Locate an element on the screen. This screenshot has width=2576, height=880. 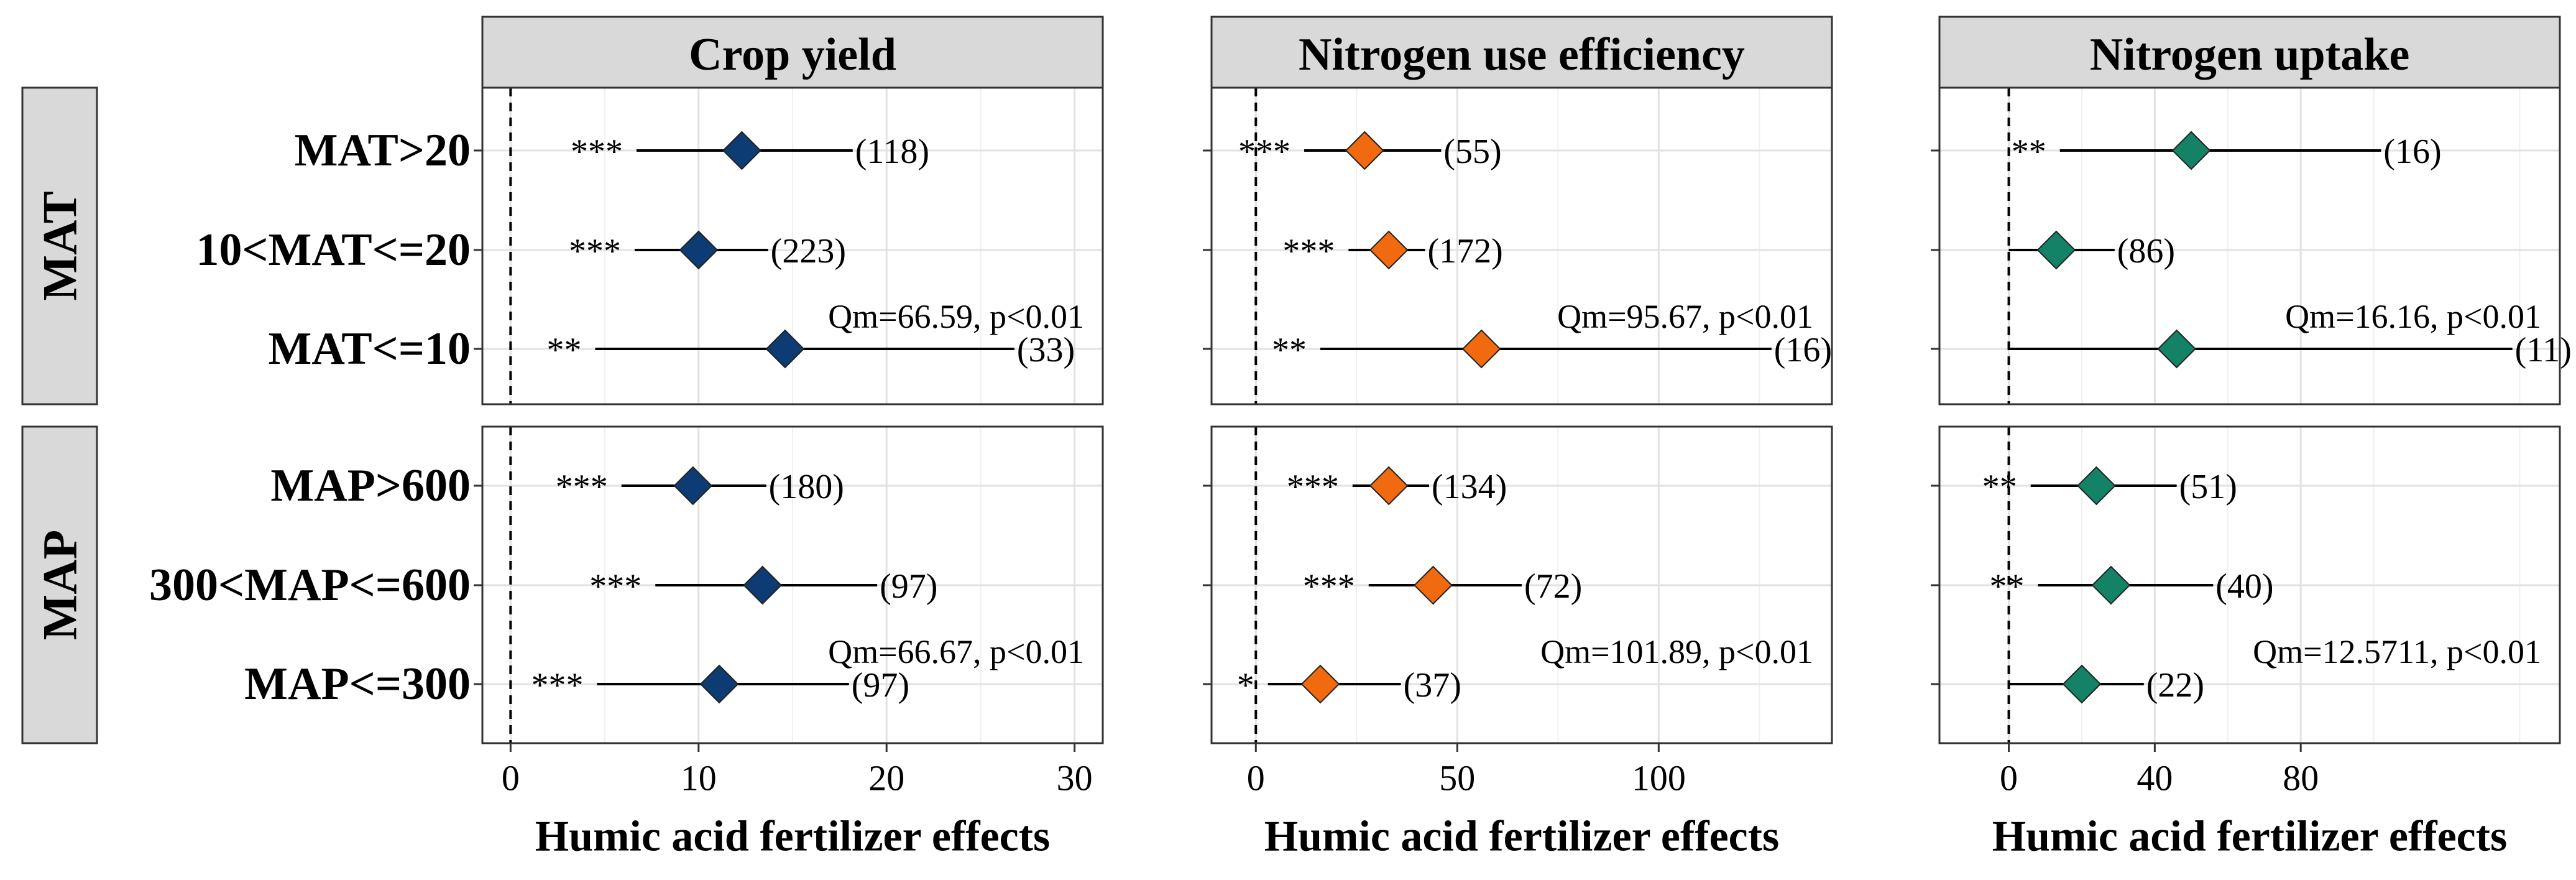
qm-statistic-label: Qm=95.67, p<0.01 is located at coordinates (1685, 316).